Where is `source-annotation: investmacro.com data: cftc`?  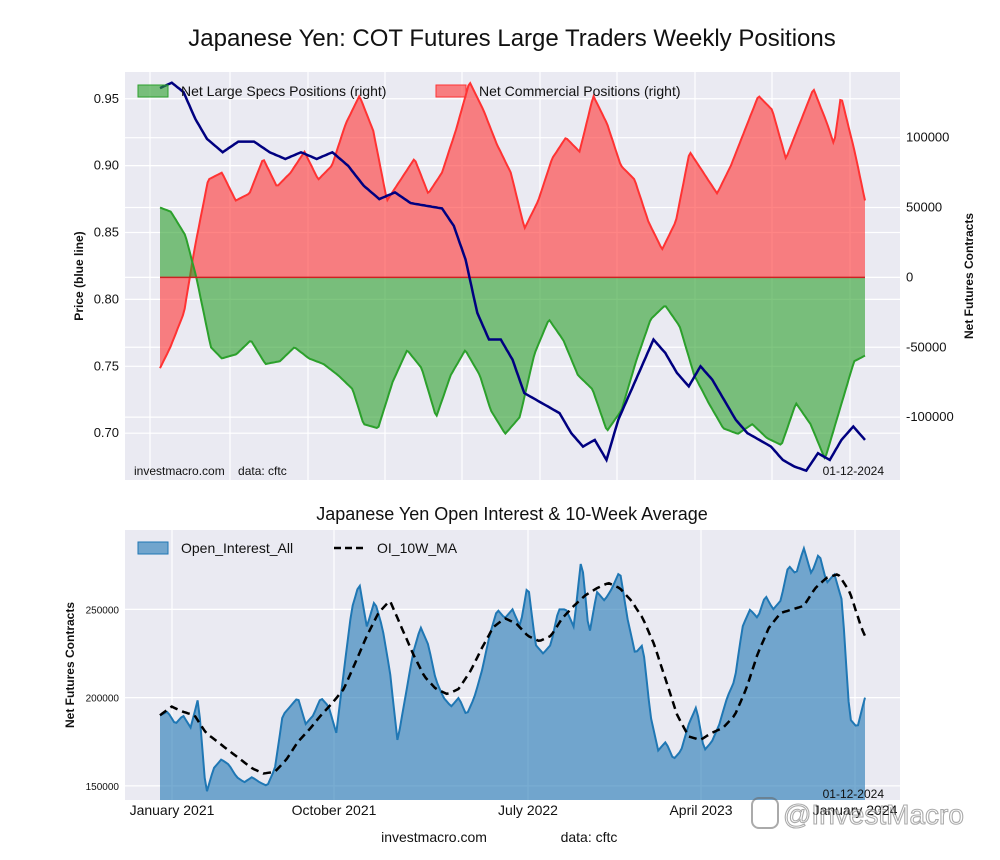 source-annotation: investmacro.com data: cftc is located at coordinates (210, 471).